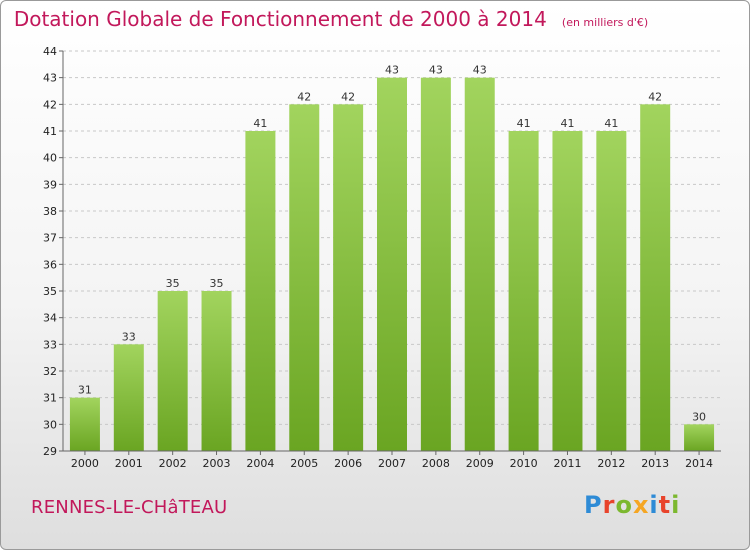  Describe the element at coordinates (129, 336) in the screenshot. I see `data-label: 33` at that location.